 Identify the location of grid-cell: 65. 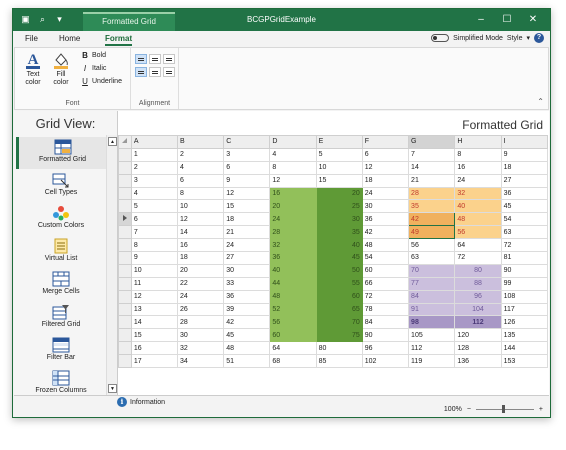
(339, 309).